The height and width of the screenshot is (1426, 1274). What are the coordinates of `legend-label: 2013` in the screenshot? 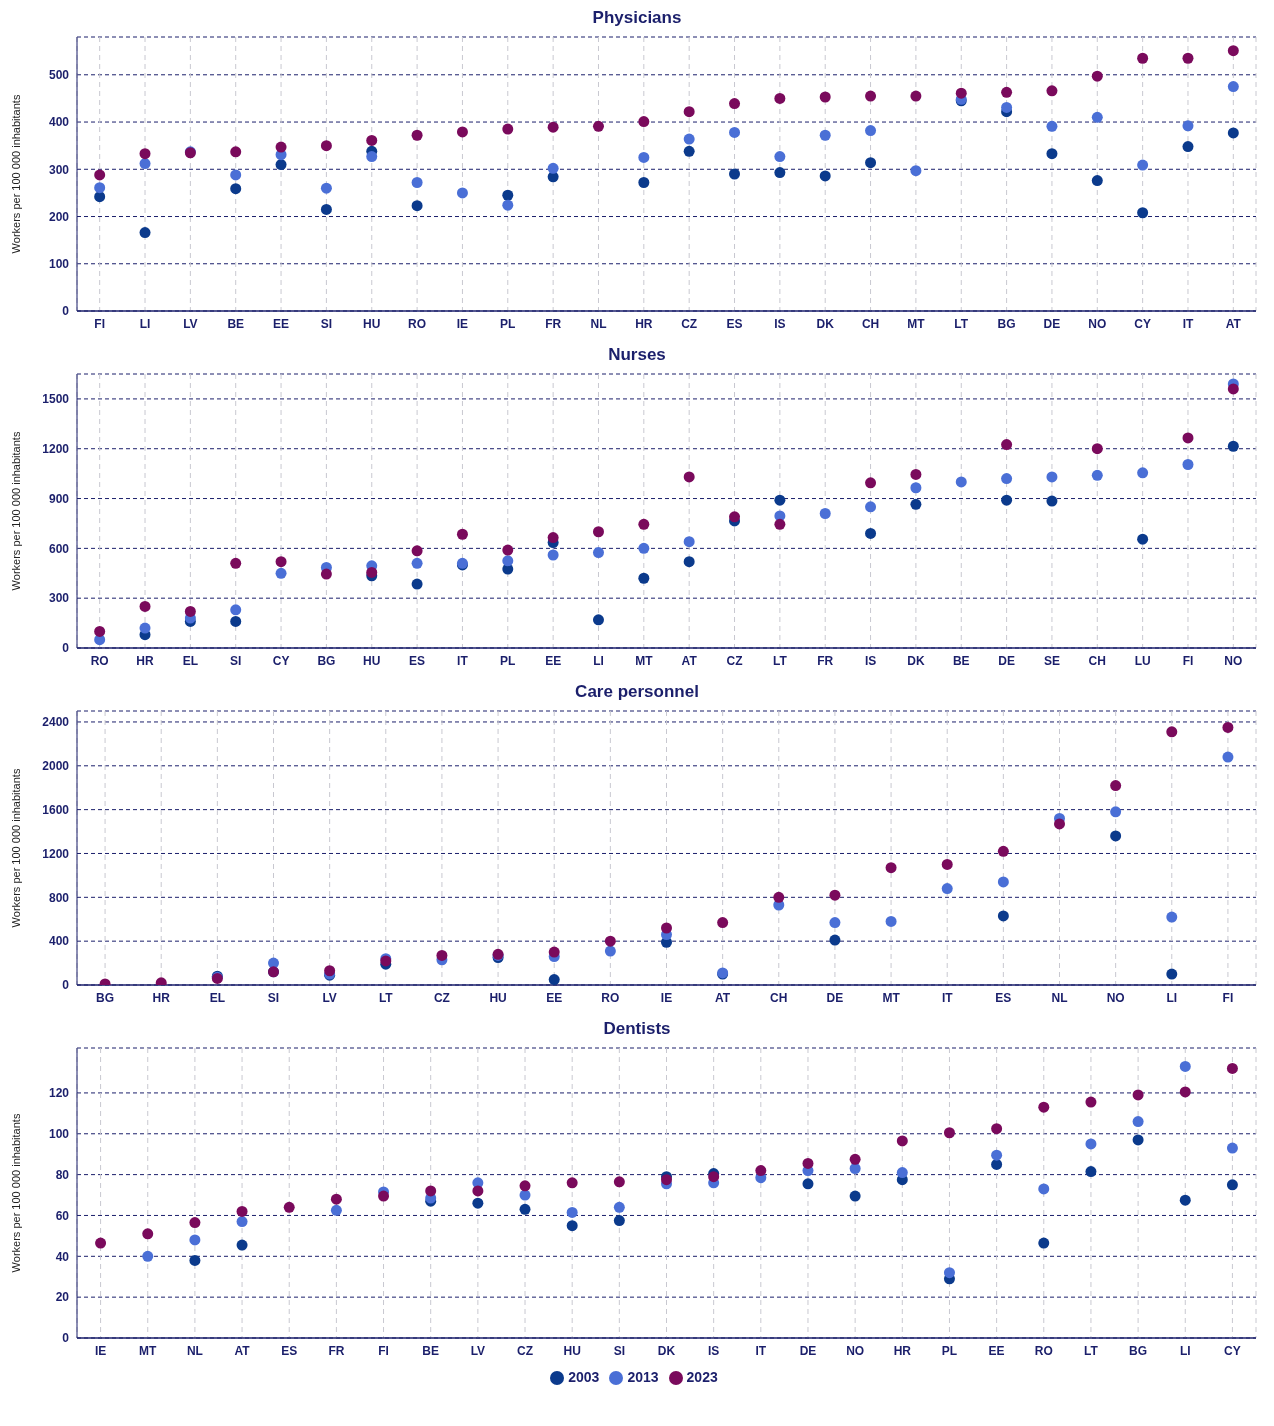 It's located at (643, 1377).